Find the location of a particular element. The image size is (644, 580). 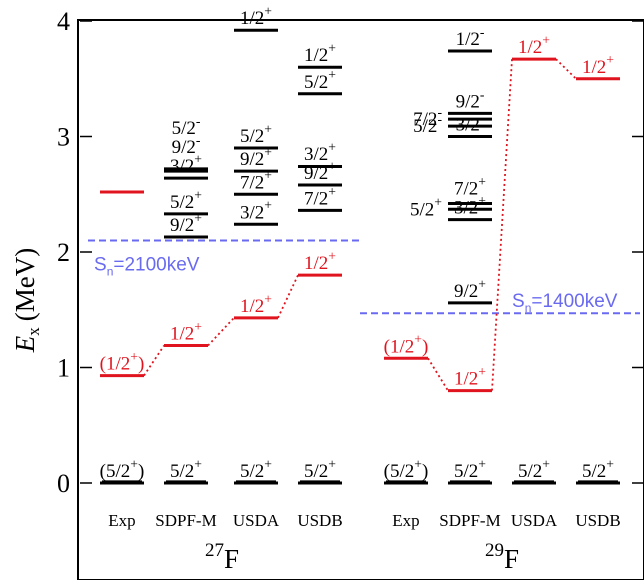

y-axis-label-unit: (MeV) is located at coordinates (25, 284).